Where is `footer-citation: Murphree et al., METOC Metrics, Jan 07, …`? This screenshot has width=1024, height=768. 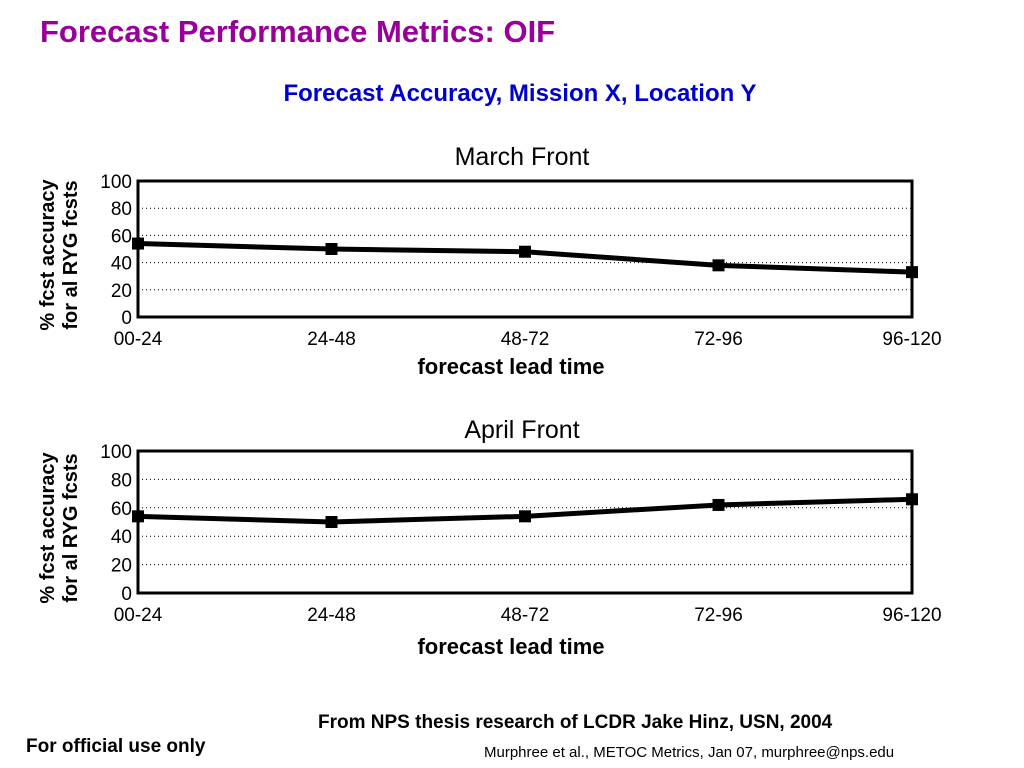 footer-citation: Murphree et al., METOC Metrics, Jan 07, … is located at coordinates (689, 752).